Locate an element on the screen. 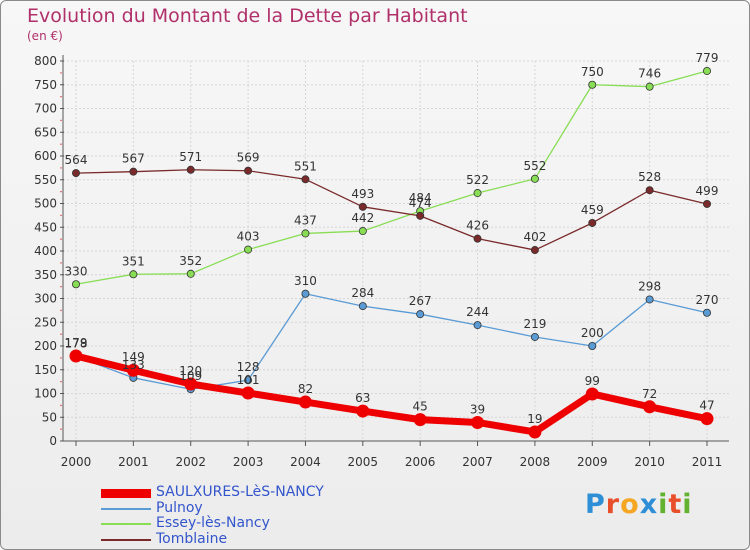 The height and width of the screenshot is (550, 750). y-tick-label: 400 is located at coordinates (45, 251).